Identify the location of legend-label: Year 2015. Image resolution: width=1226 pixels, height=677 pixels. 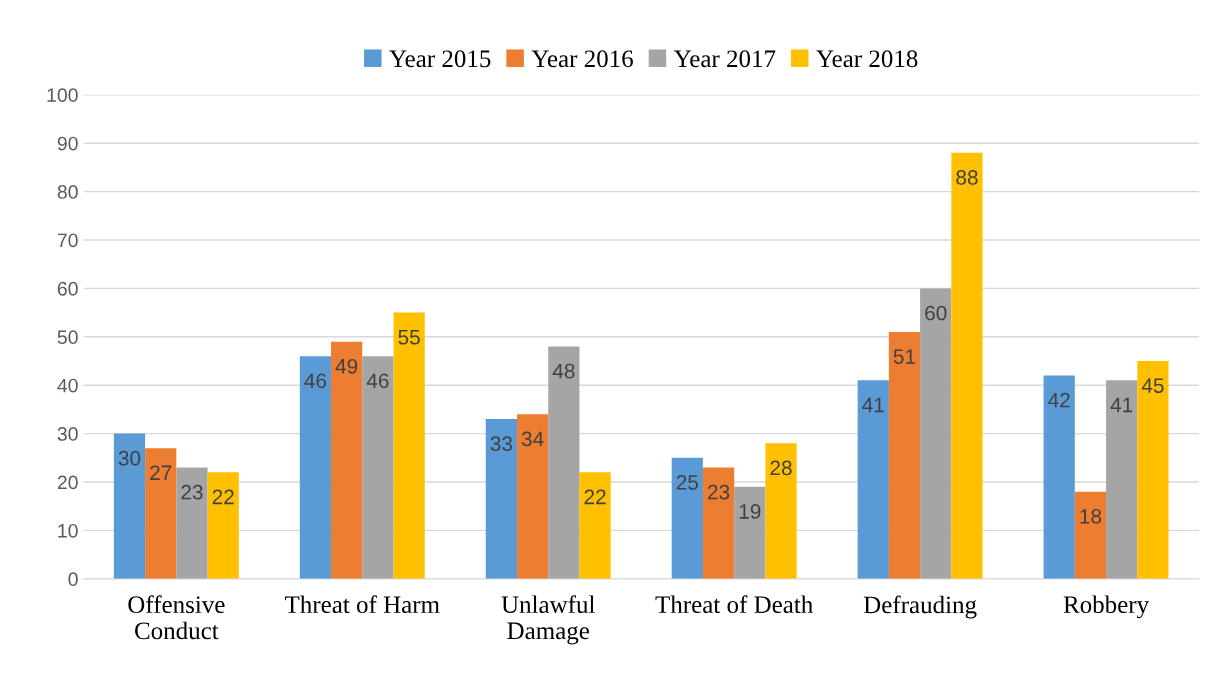
(440, 59).